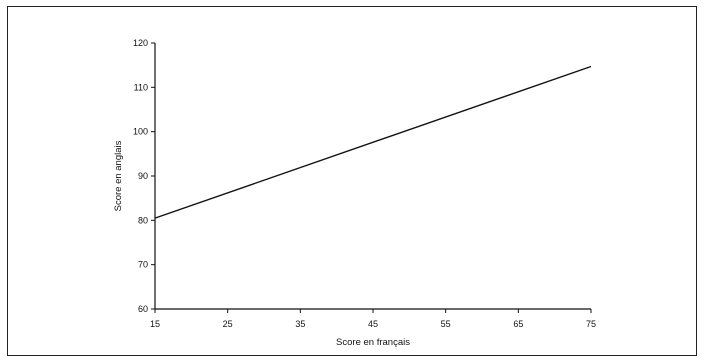 The width and height of the screenshot is (704, 363). What do you see at coordinates (373, 324) in the screenshot?
I see `x-tick-label: 45` at bounding box center [373, 324].